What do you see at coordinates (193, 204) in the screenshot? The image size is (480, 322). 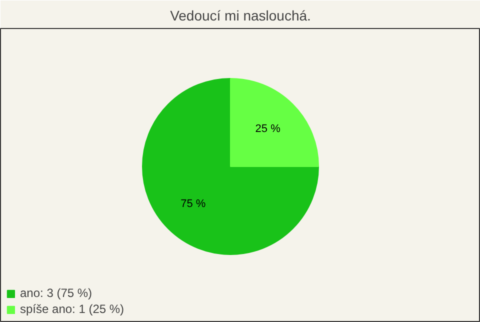 I see `data-label: 75 %` at bounding box center [193, 204].